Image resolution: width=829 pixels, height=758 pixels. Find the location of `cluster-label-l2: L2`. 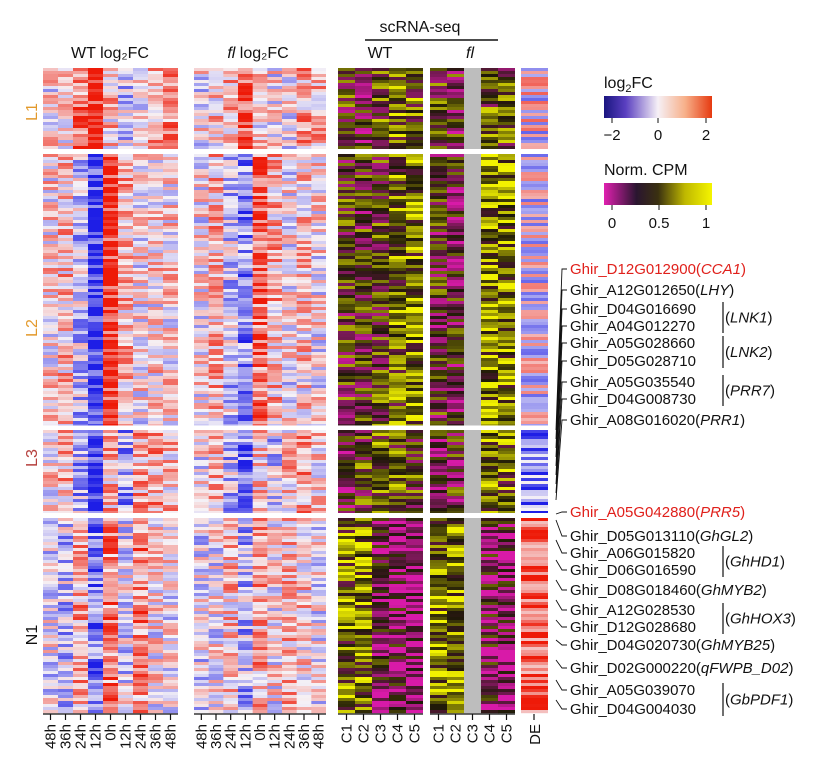

cluster-label-l2: L2 is located at coordinates (32, 328).